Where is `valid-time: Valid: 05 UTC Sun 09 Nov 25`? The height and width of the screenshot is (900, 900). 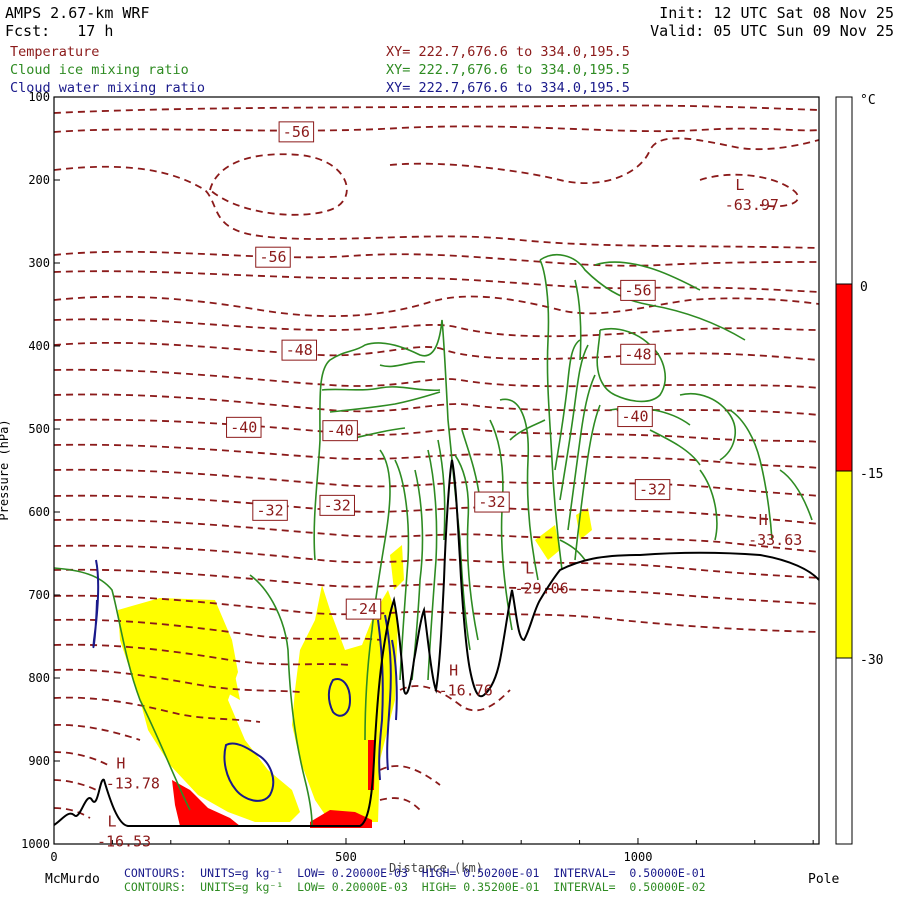 valid-time: Valid: 05 UTC Sun 09 Nov 25 is located at coordinates (772, 31).